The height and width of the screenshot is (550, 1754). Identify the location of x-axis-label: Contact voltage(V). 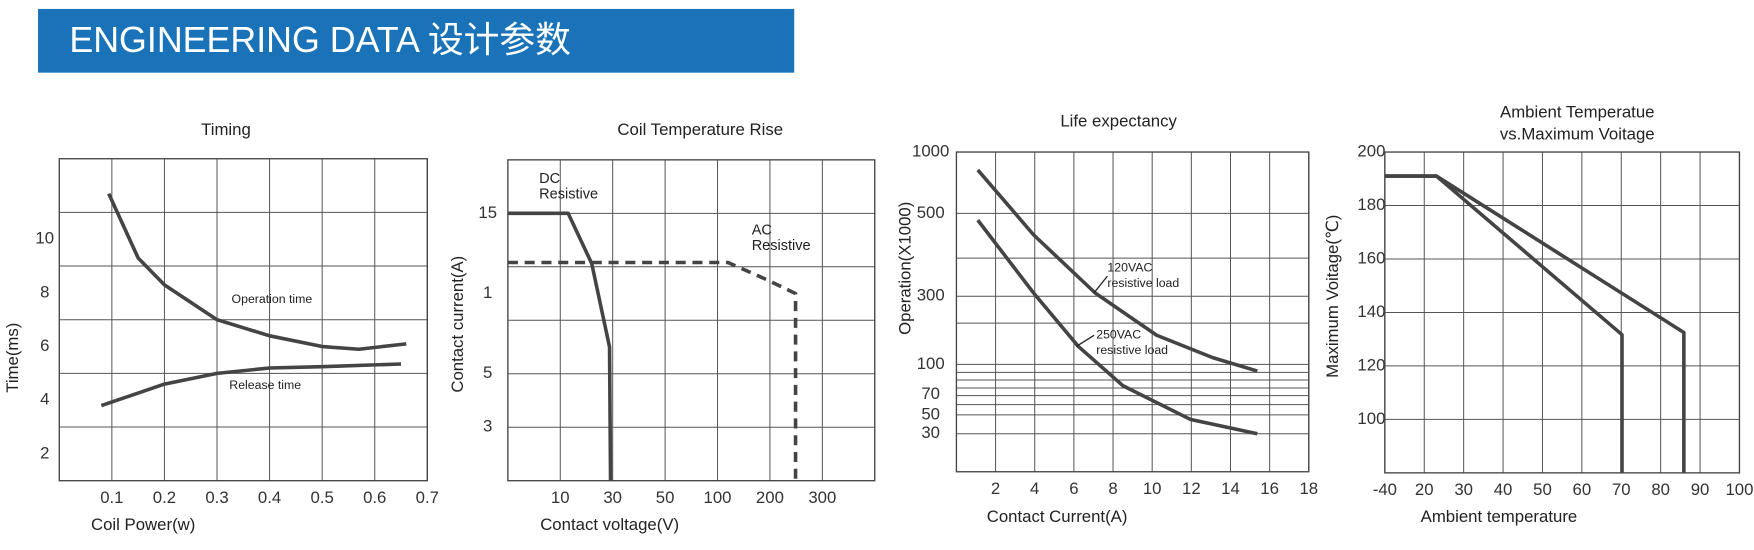
(609, 524).